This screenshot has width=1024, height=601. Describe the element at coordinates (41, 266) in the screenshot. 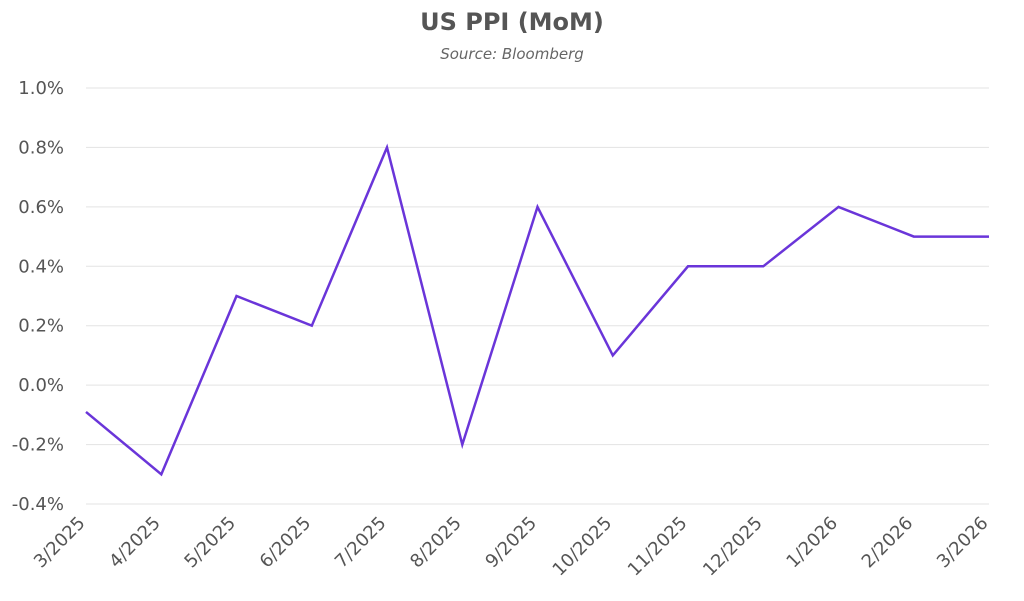

I see `y-tick-label: 0.4%` at that location.